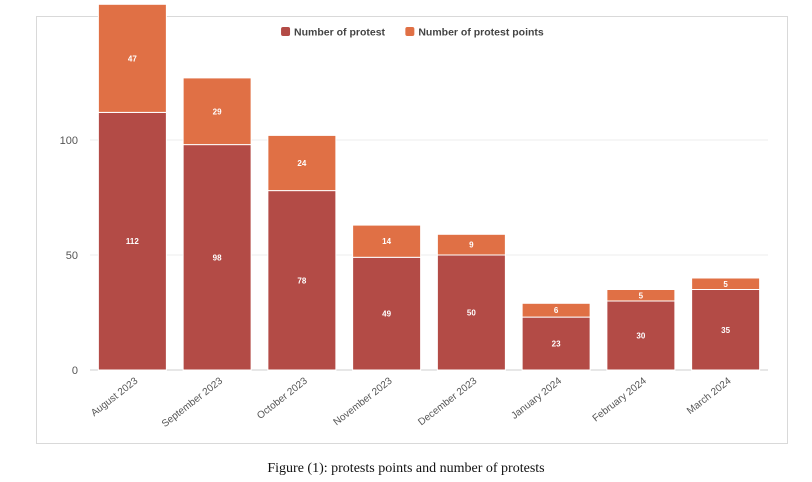 This screenshot has width=812, height=482. I want to click on data-label: 30, so click(640, 336).